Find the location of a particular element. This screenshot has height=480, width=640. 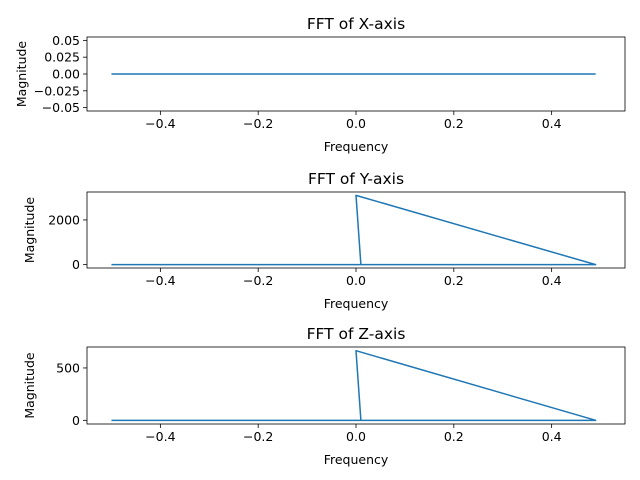

y-tick-label: 0.025 is located at coordinates (62, 57).